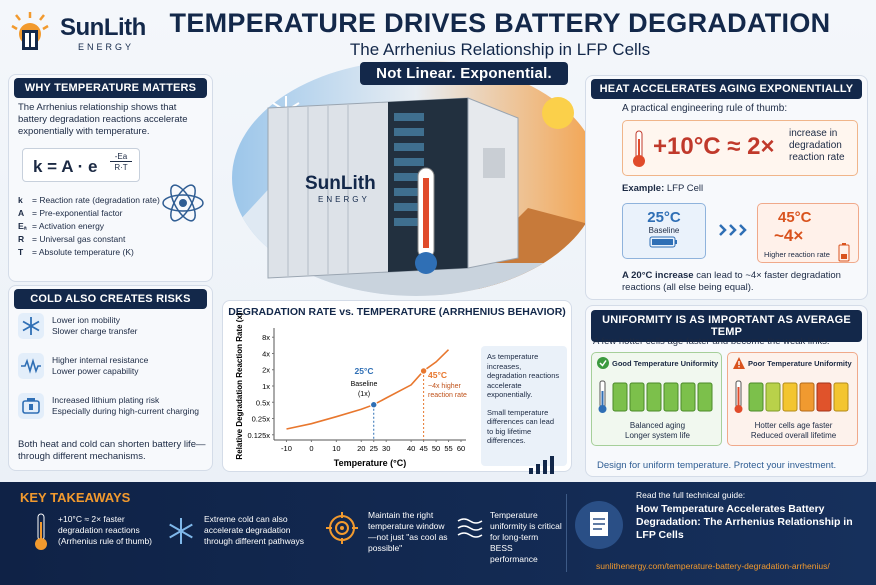 The image size is (876, 585). What do you see at coordinates (374, 448) in the screenshot?
I see `x-tick-label: 25` at bounding box center [374, 448].